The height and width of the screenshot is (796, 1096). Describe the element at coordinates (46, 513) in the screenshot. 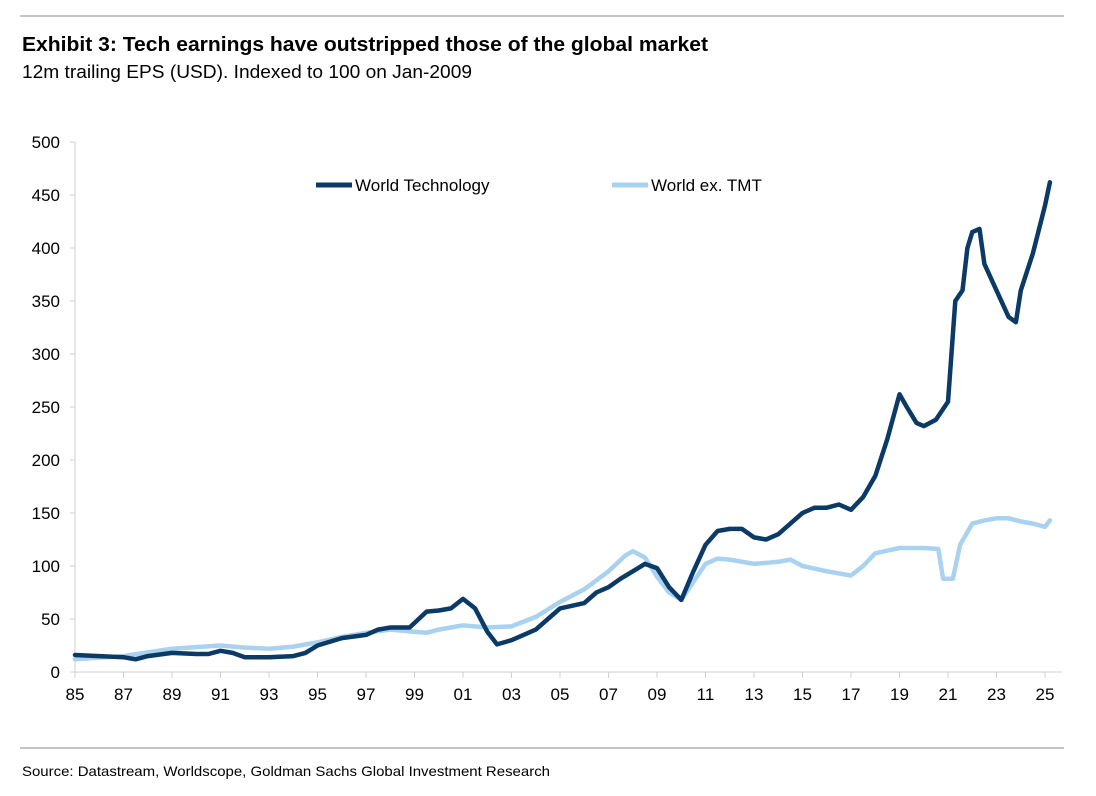

I see `y-tick-label: 150` at that location.